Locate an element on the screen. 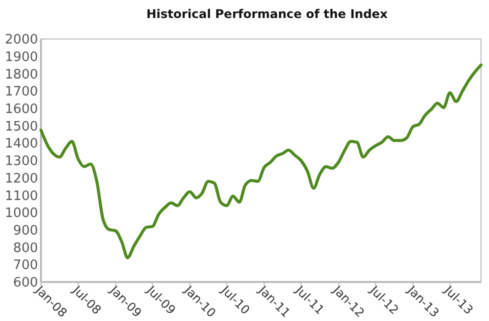  y-tick-label: 2000 is located at coordinates (21, 40).